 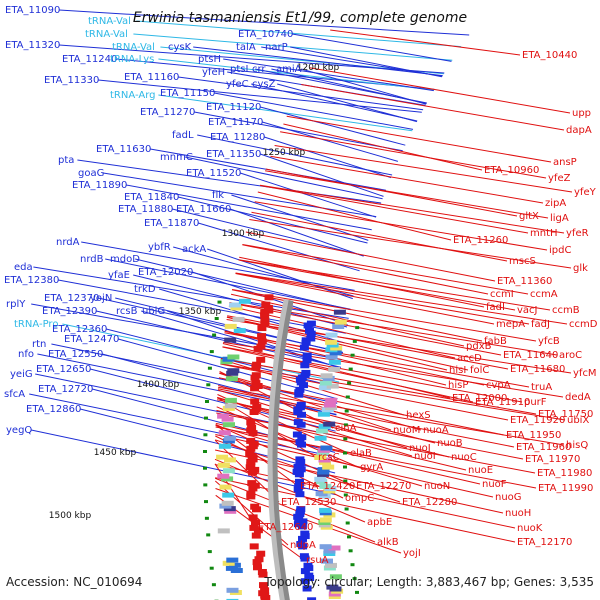 What do you see at coordinates (502, 294) in the screenshot?
I see `right-gene-label: ccmI` at bounding box center [502, 294].